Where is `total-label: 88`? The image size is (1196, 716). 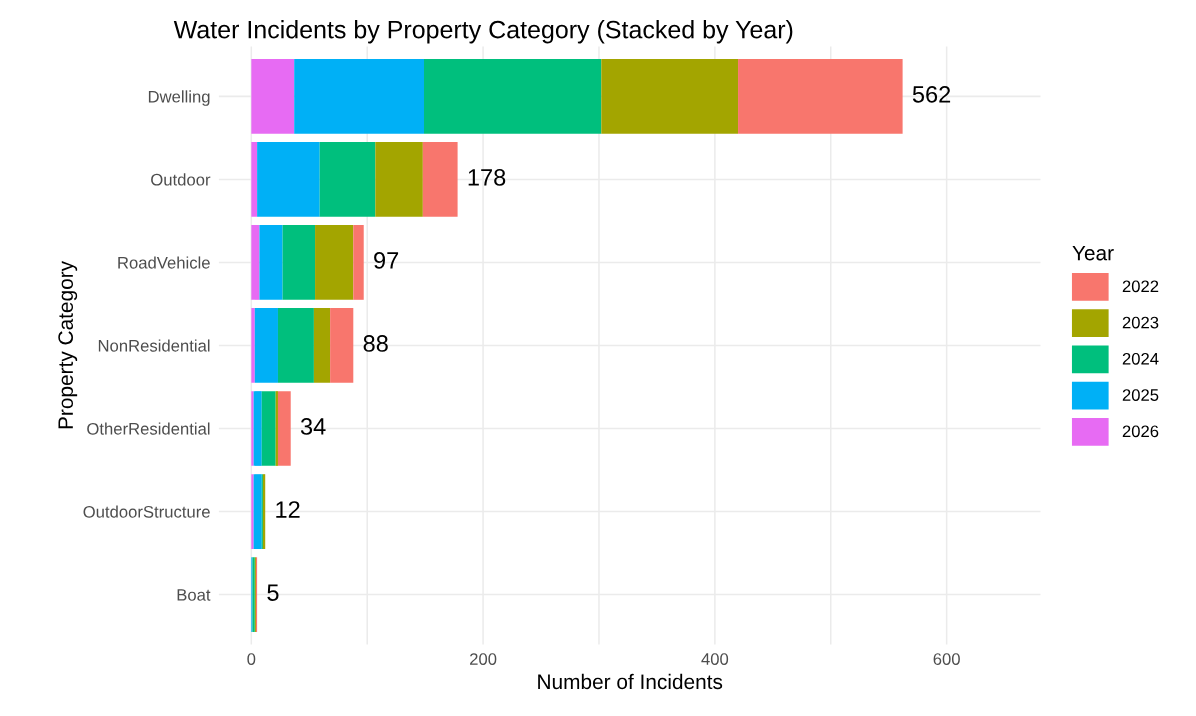
total-label: 88 is located at coordinates (375, 343).